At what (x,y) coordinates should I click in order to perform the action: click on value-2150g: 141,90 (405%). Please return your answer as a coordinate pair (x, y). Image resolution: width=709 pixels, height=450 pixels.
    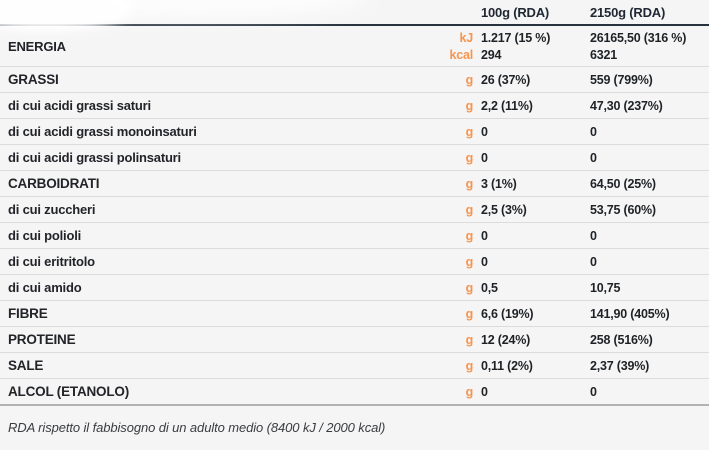
    Looking at the image, I should click on (630, 313).